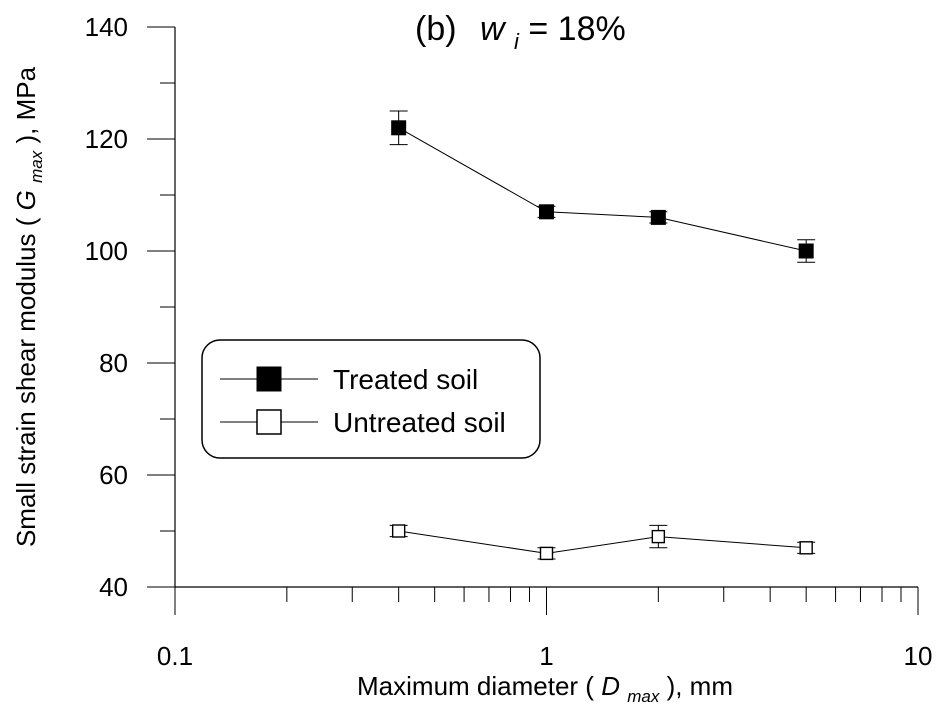 This screenshot has height=708, width=943. I want to click on x-tick-label: 1, so click(546, 656).